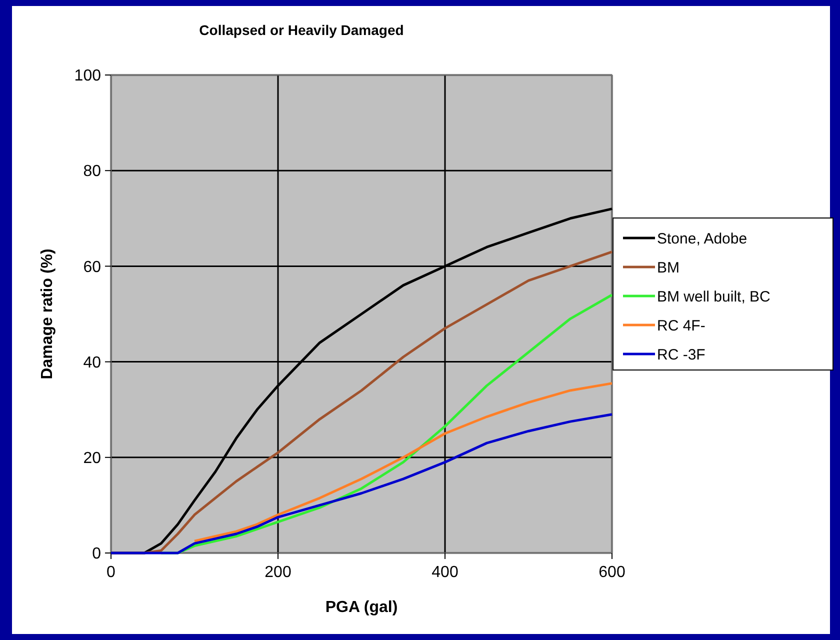 The image size is (840, 640). Describe the element at coordinates (681, 355) in the screenshot. I see `legend-label: RC -3F` at that location.